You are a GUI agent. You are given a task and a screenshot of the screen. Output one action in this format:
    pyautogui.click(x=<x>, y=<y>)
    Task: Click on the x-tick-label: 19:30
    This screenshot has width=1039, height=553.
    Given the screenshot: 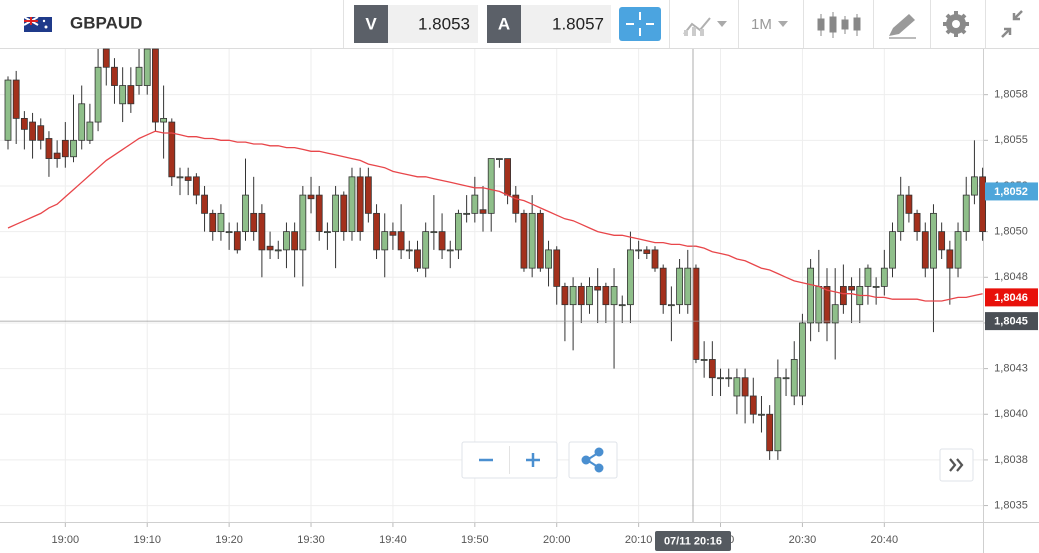 What is the action you would take?
    pyautogui.click(x=311, y=540)
    